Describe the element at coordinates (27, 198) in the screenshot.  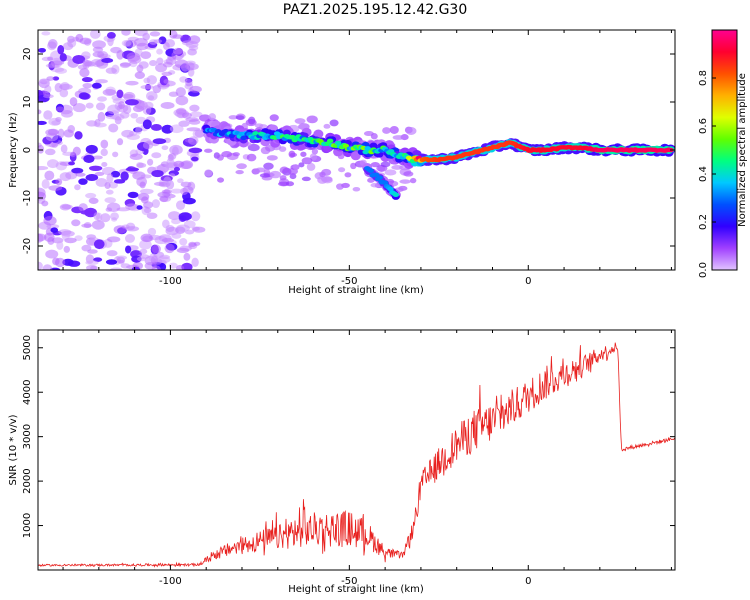
I see `spectrogram-y-tick-label: -10` at that location.